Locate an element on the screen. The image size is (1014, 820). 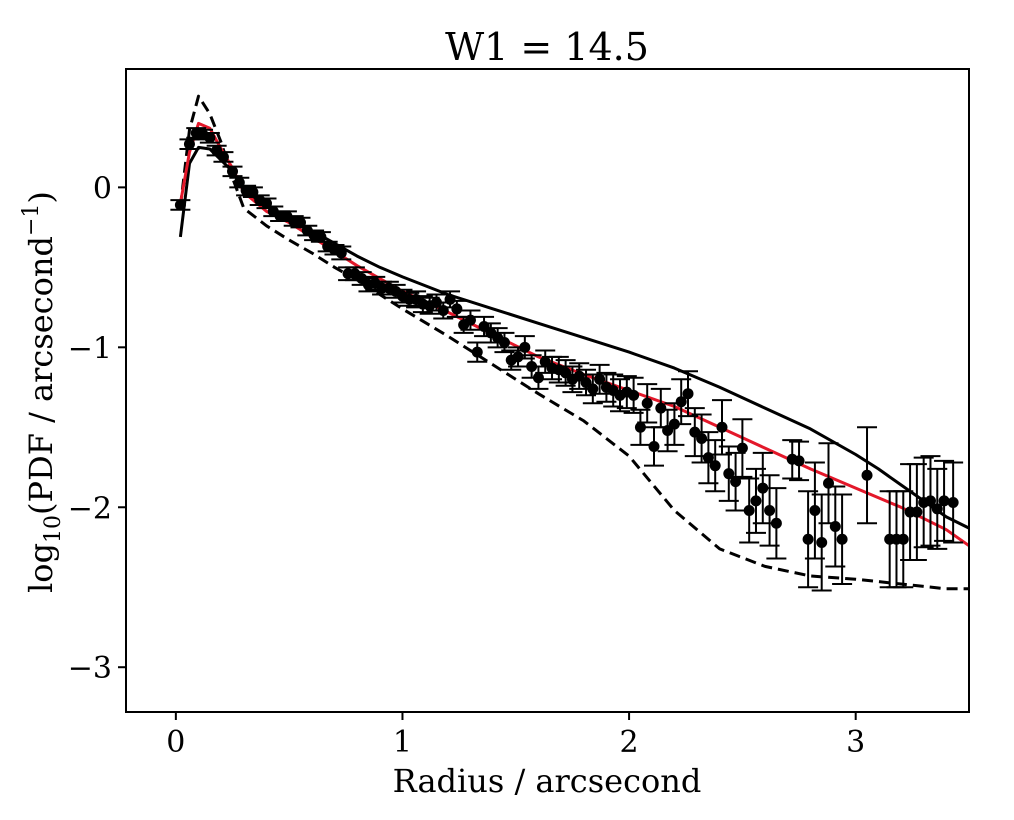
y-tick-label: 0 is located at coordinates (102, 188).